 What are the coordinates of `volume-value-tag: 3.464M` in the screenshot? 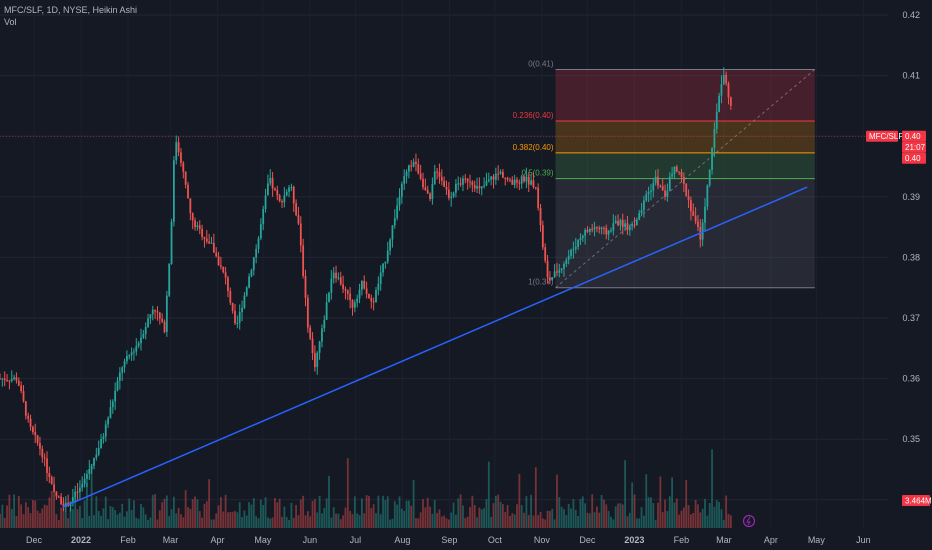 It's located at (918, 501).